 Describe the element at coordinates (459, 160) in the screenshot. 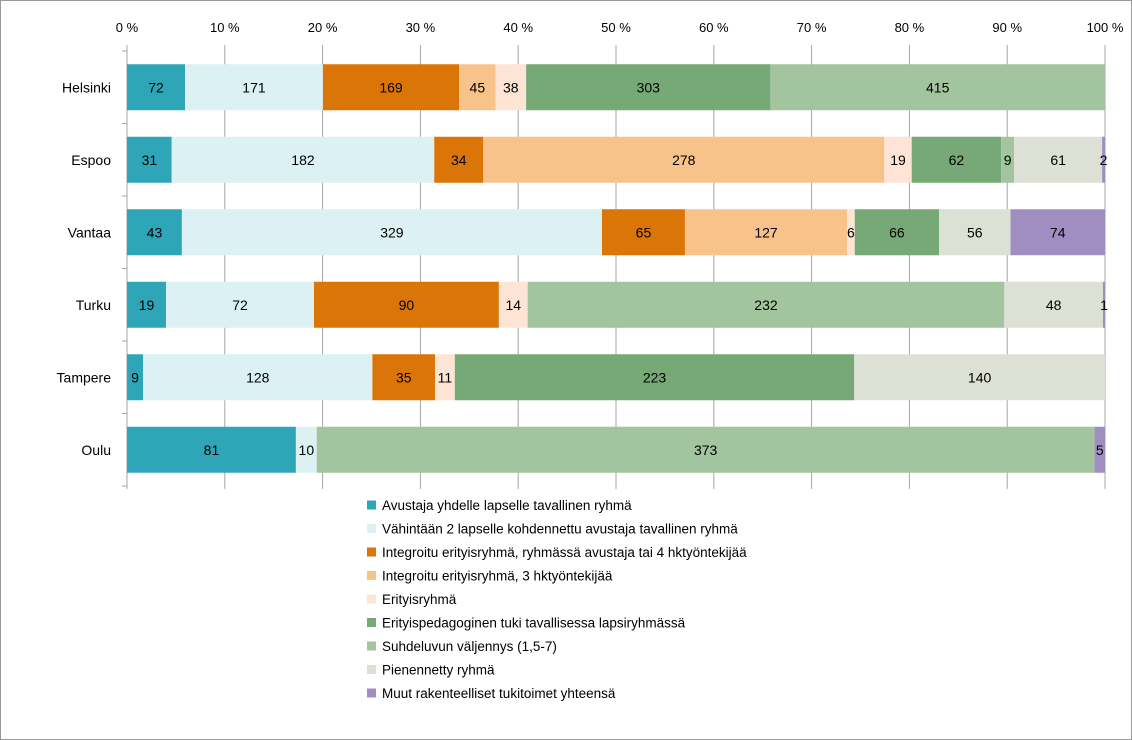

I see `data-label: 34` at that location.